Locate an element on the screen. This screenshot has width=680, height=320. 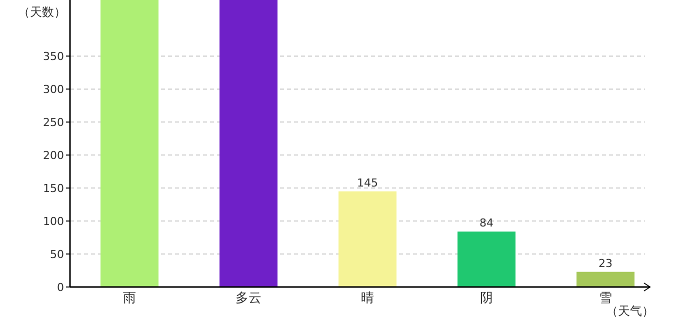
y-tick-label: 150 is located at coordinates (53, 189).